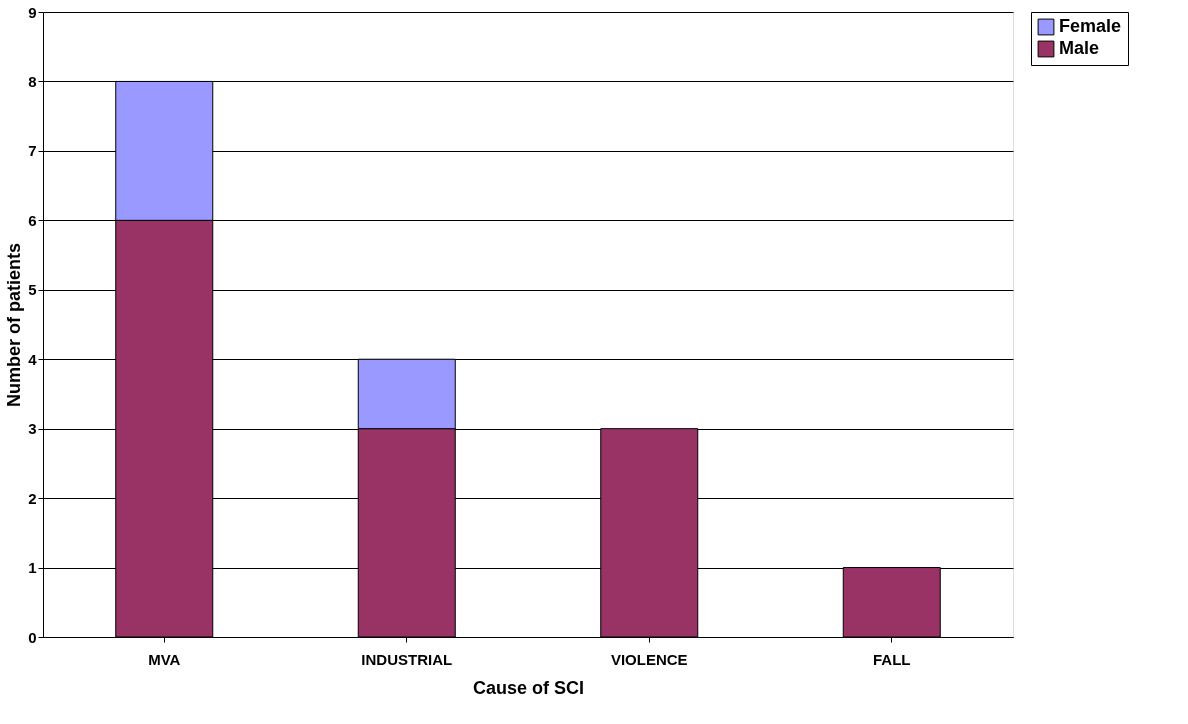  Describe the element at coordinates (649, 659) in the screenshot. I see `x-tick-label: VIOLENCE` at that location.